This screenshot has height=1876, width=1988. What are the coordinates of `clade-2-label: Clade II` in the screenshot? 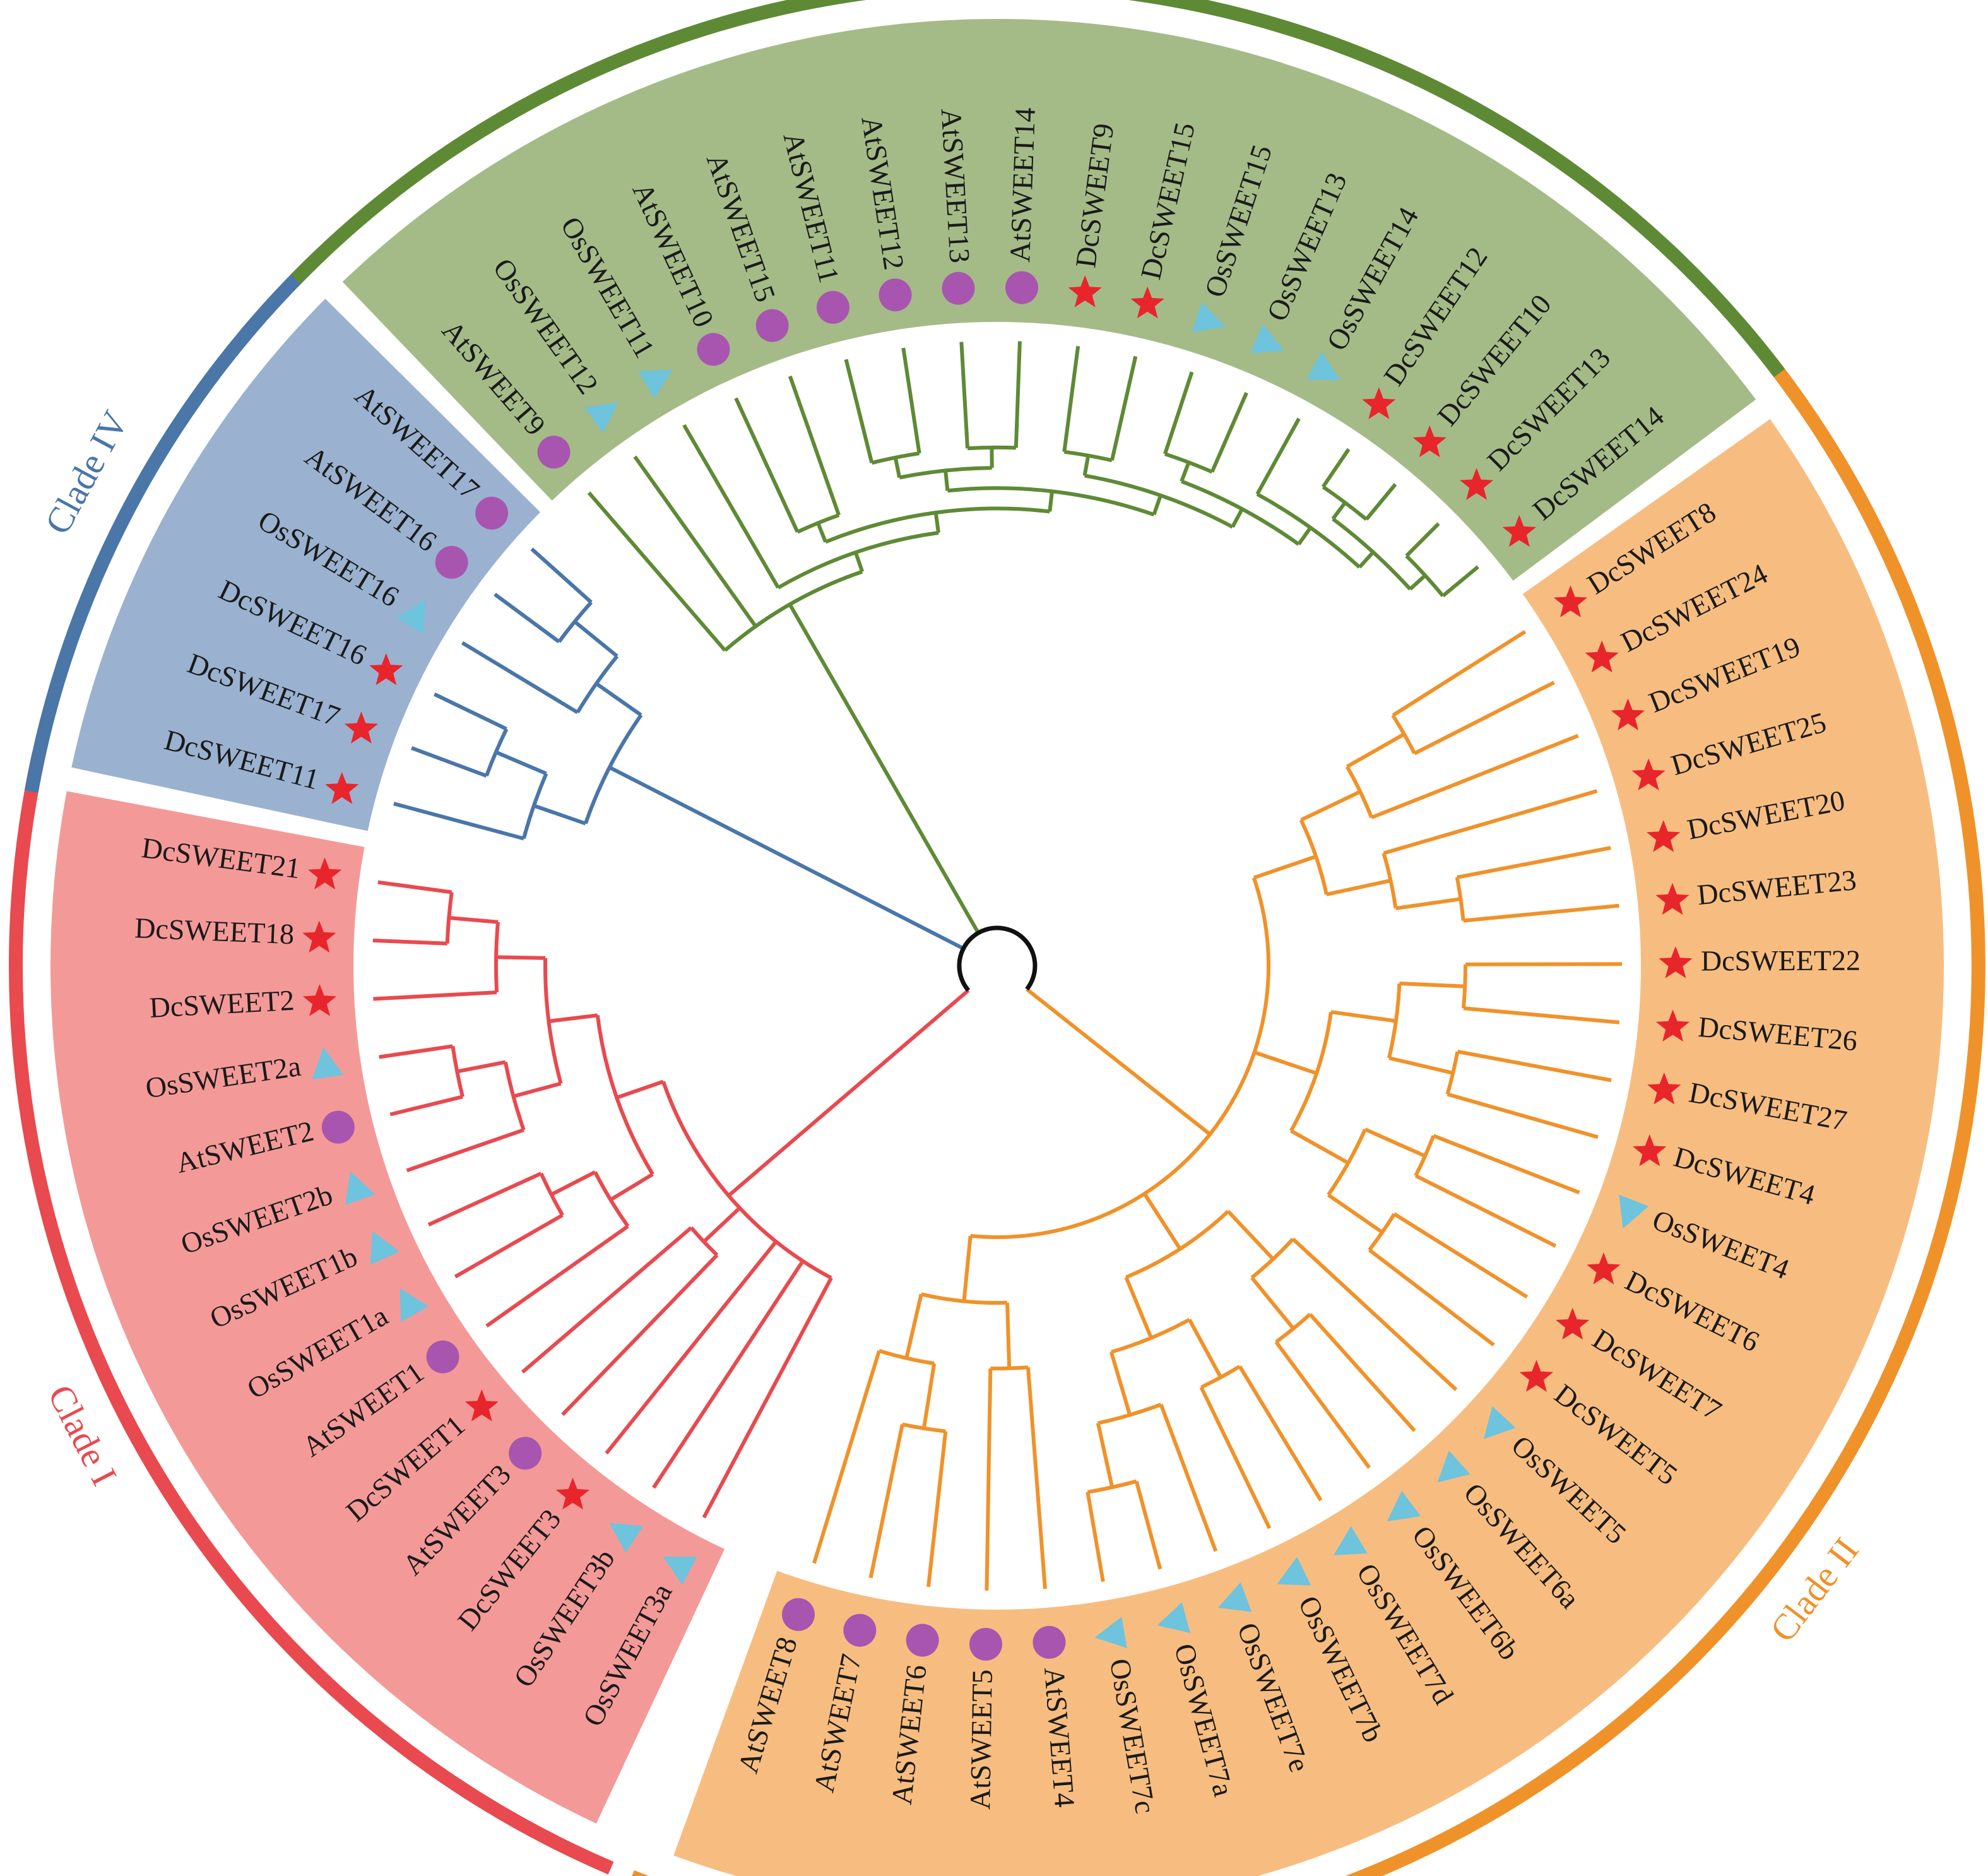 It's located at (1814, 1590).